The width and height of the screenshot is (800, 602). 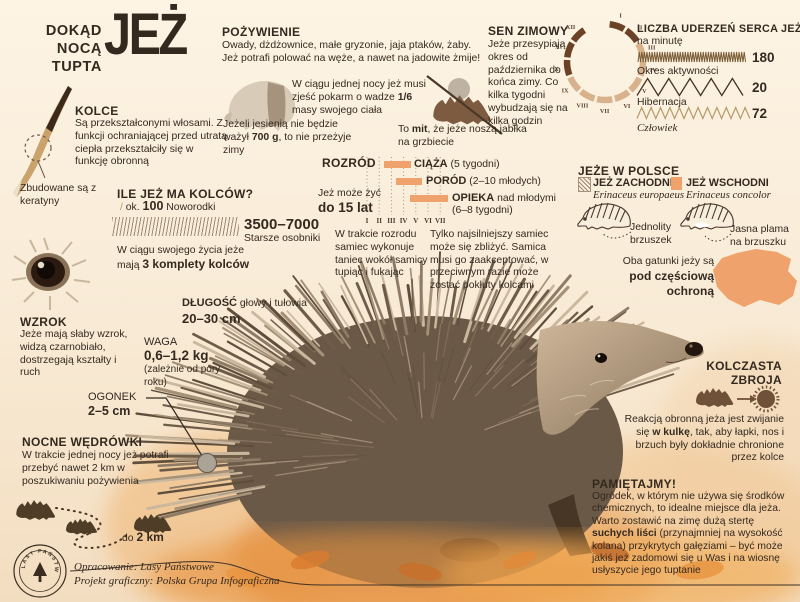 What do you see at coordinates (175, 226) in the screenshot?
I see `spine-density-band` at bounding box center [175, 226].